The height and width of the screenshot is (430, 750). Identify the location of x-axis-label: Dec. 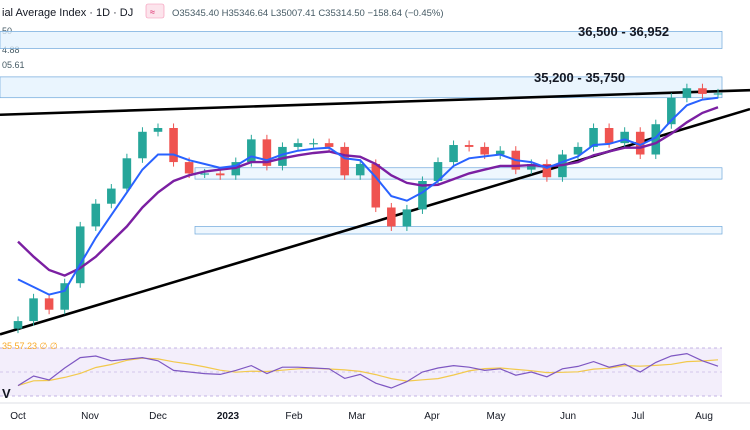
(158, 416).